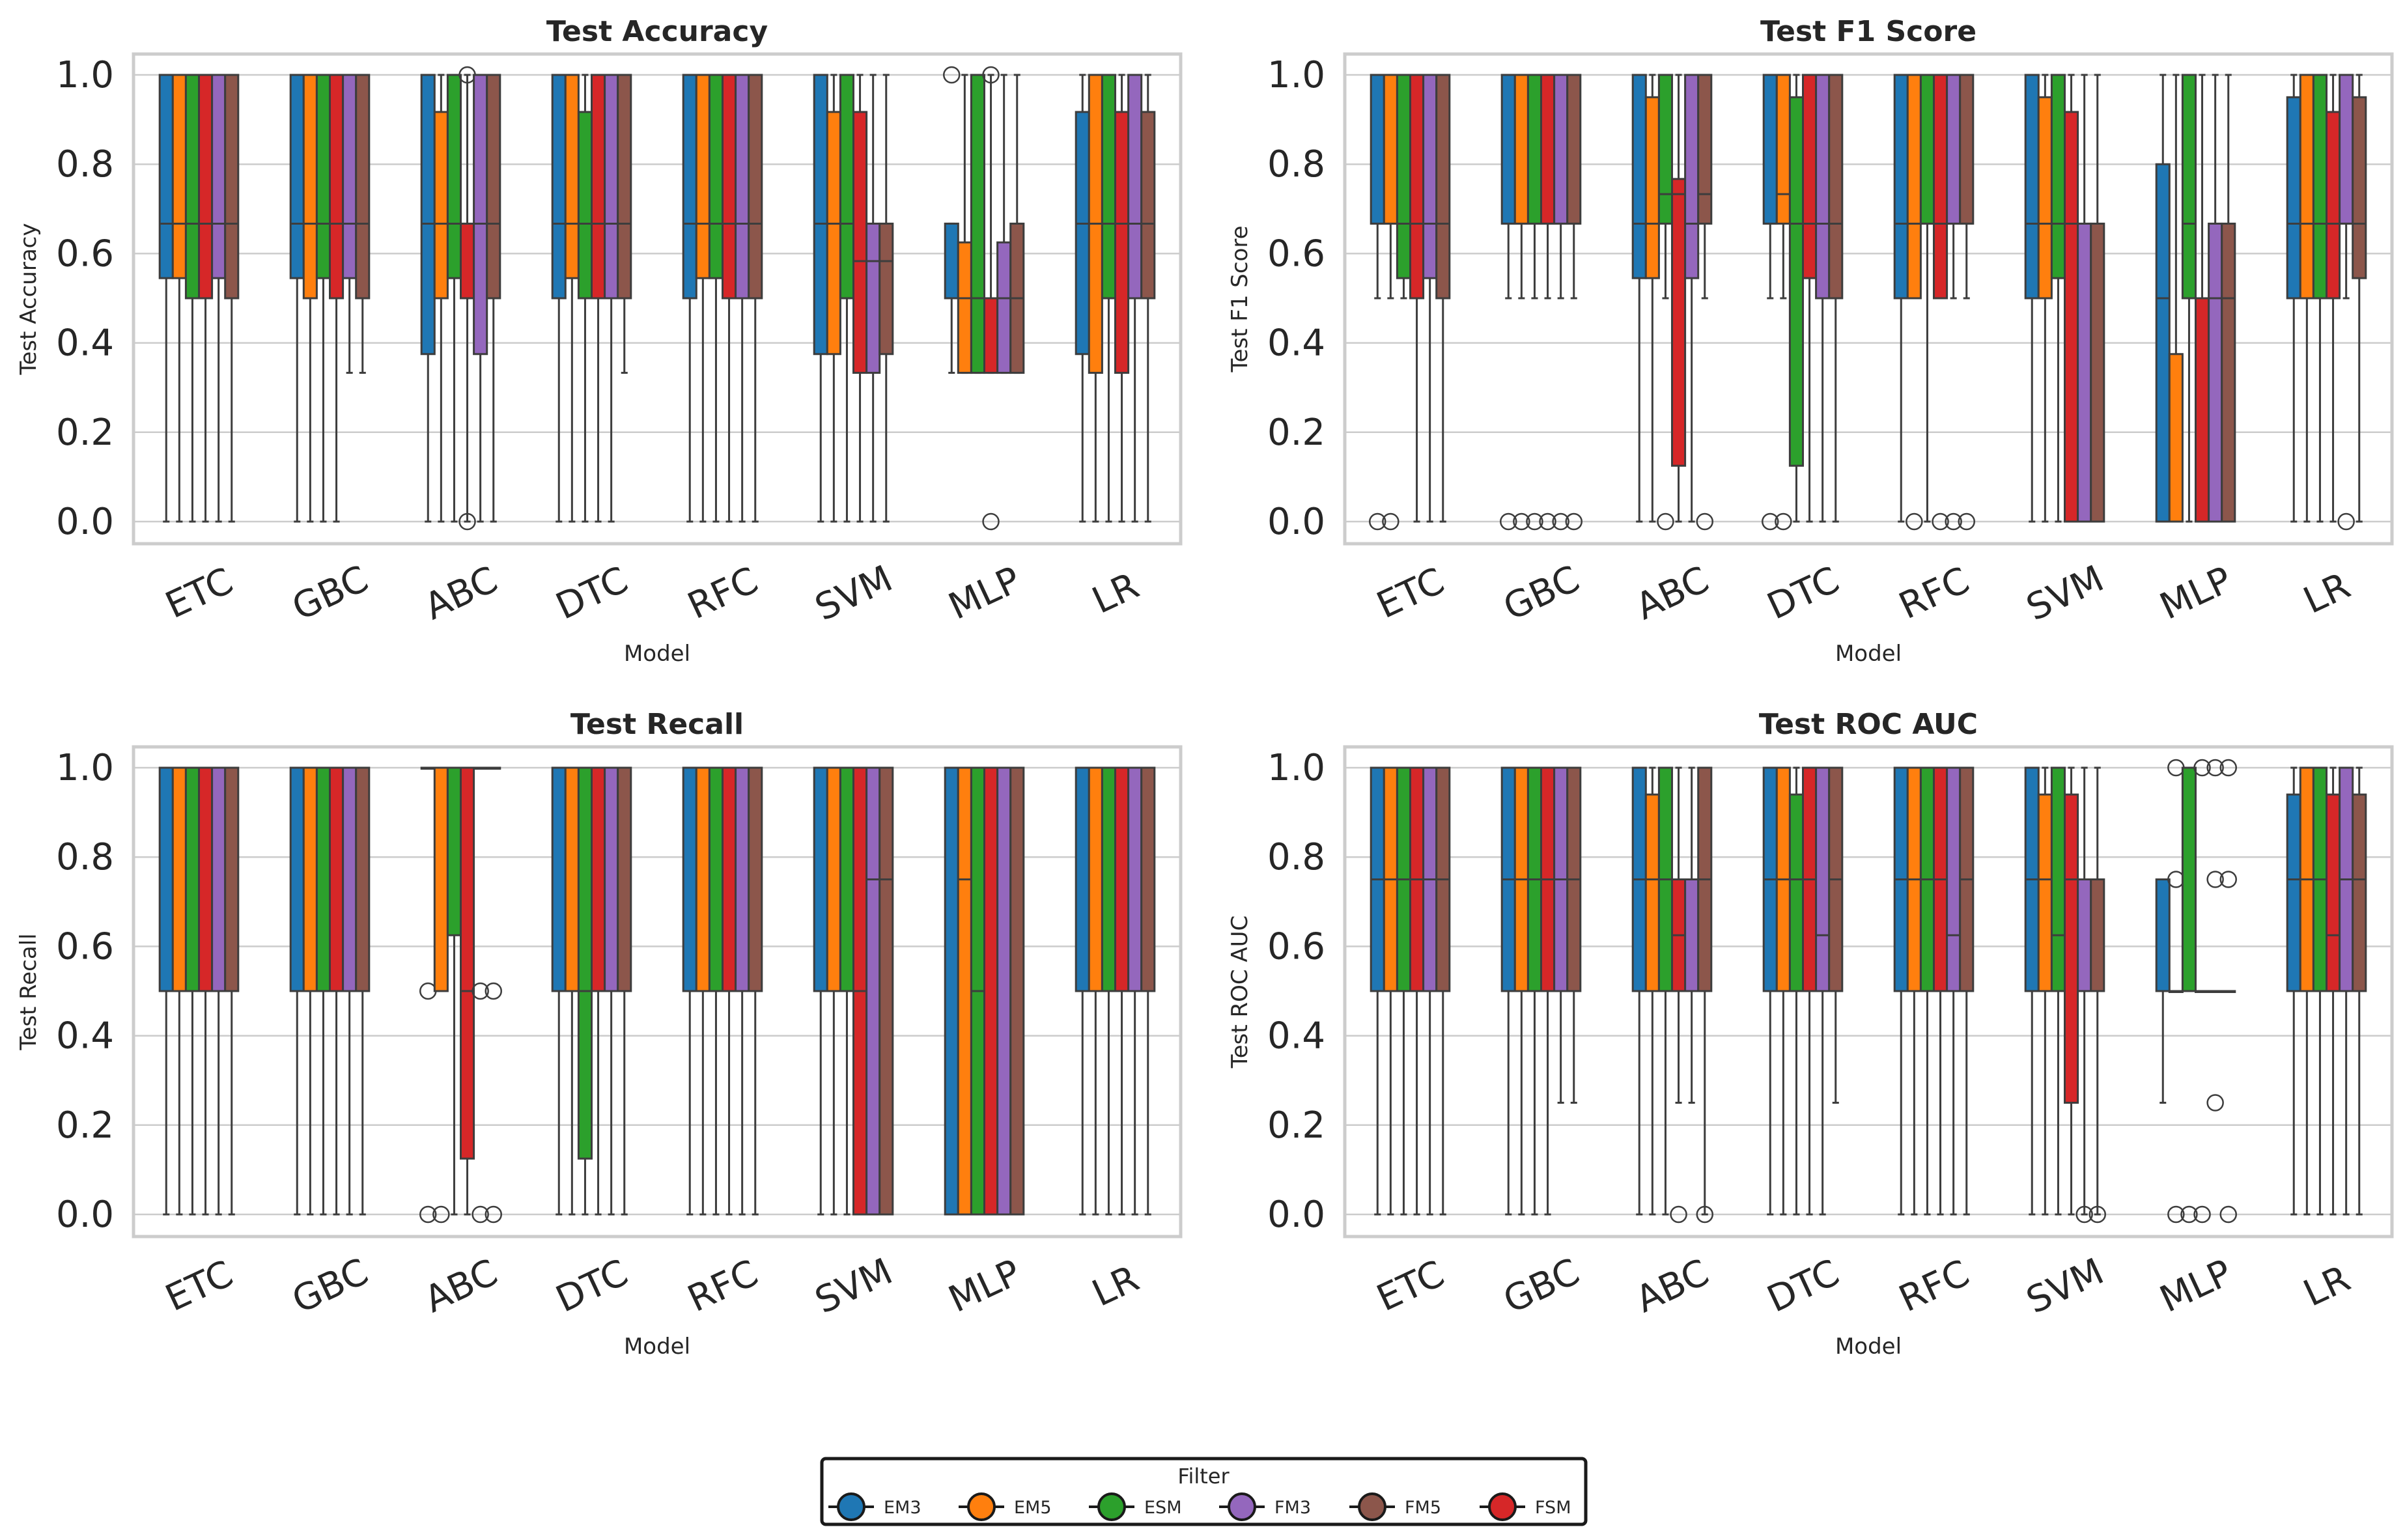 Image resolution: width=2405 pixels, height=1540 pixels. I want to click on box-rfc-em3, so click(689, 299).